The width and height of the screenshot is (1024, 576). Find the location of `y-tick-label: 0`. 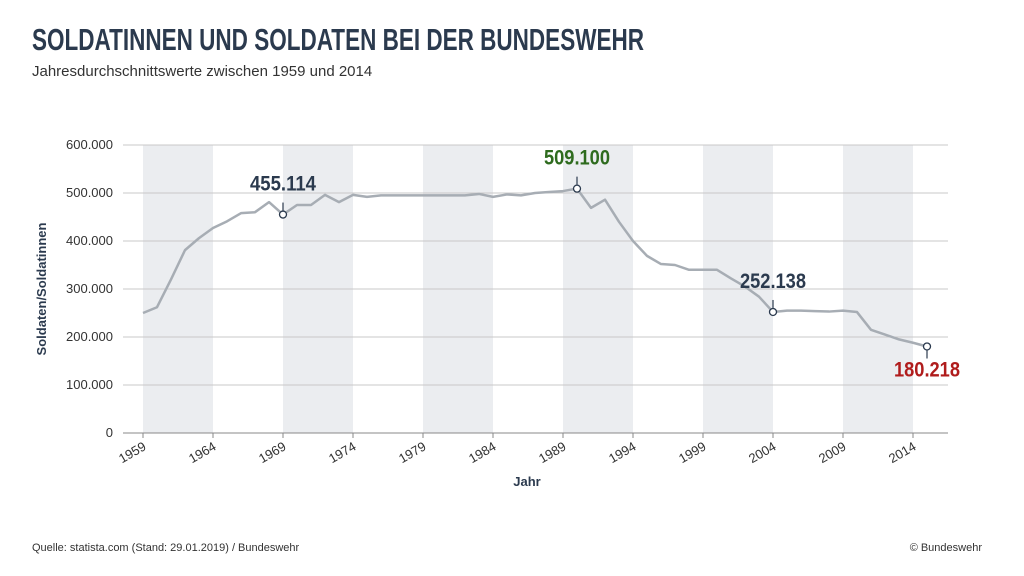

y-tick-label: 0 is located at coordinates (109, 432).